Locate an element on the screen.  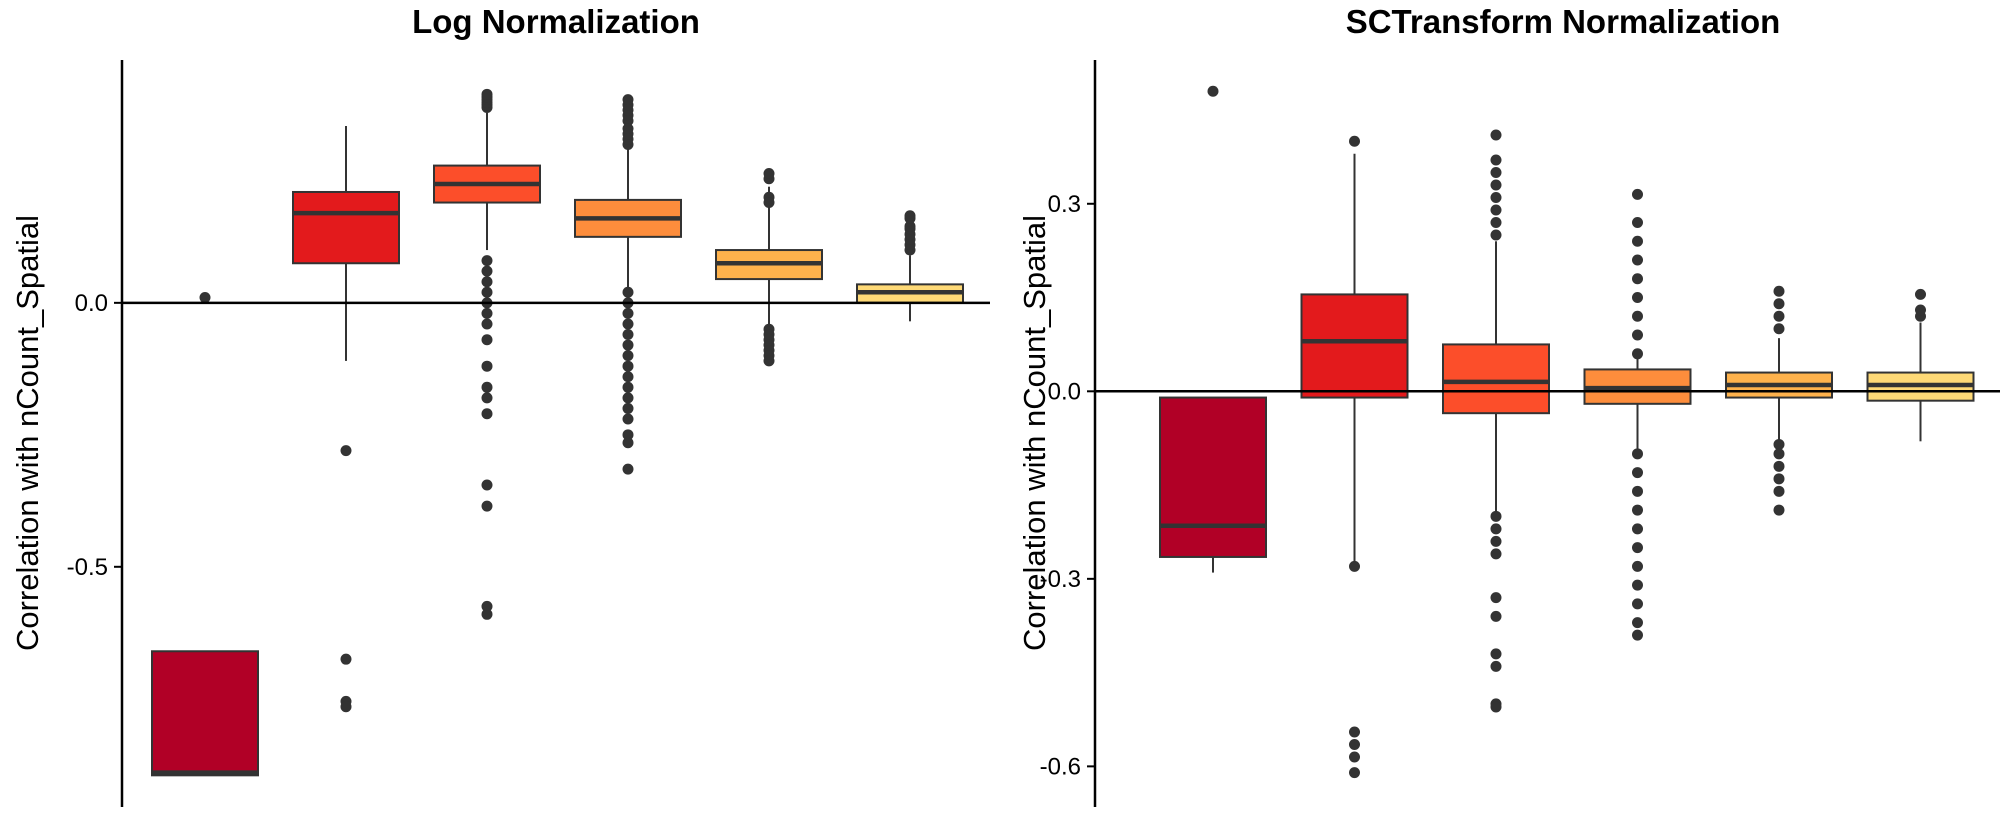
y-tick-label: 0.3 is located at coordinates (1064, 204).